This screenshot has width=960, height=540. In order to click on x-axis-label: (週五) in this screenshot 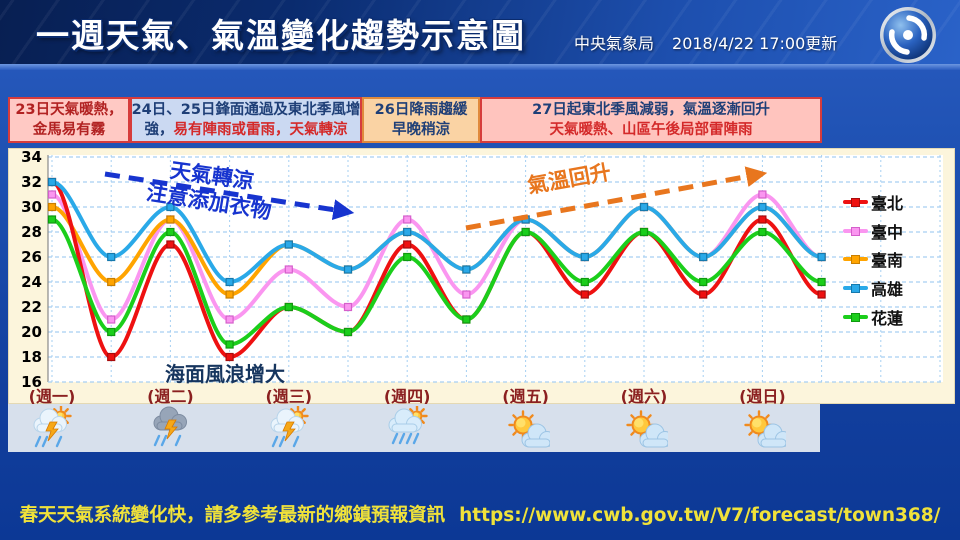, I will do `click(525, 396)`.